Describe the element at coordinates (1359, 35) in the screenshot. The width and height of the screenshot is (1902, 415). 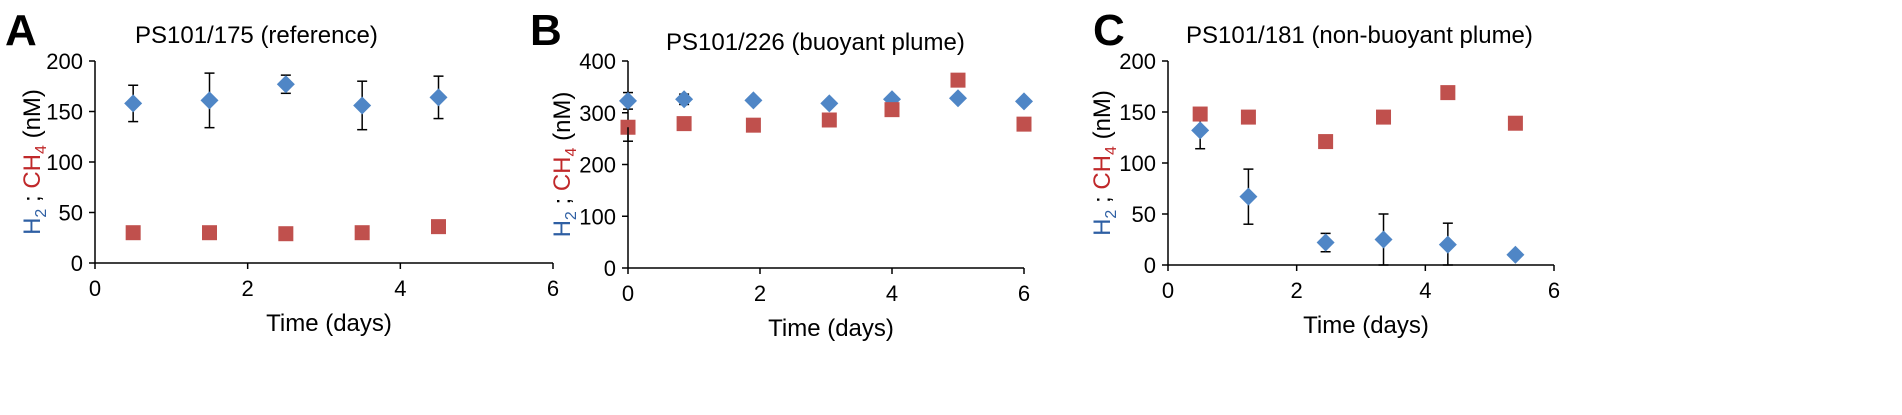
I see `chart-title: PS101/181 (non-buoyant plume)` at that location.